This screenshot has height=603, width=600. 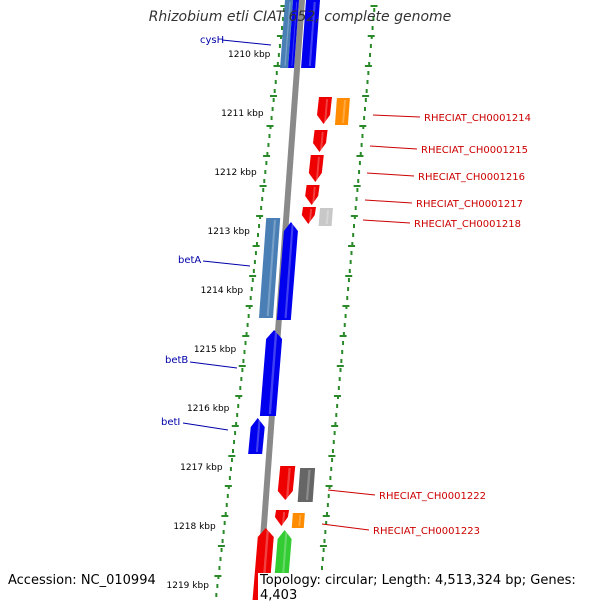 What do you see at coordinates (467, 224) in the screenshot?
I see `gene-label-ch1218: RHECIAT_CH0001218` at bounding box center [467, 224].